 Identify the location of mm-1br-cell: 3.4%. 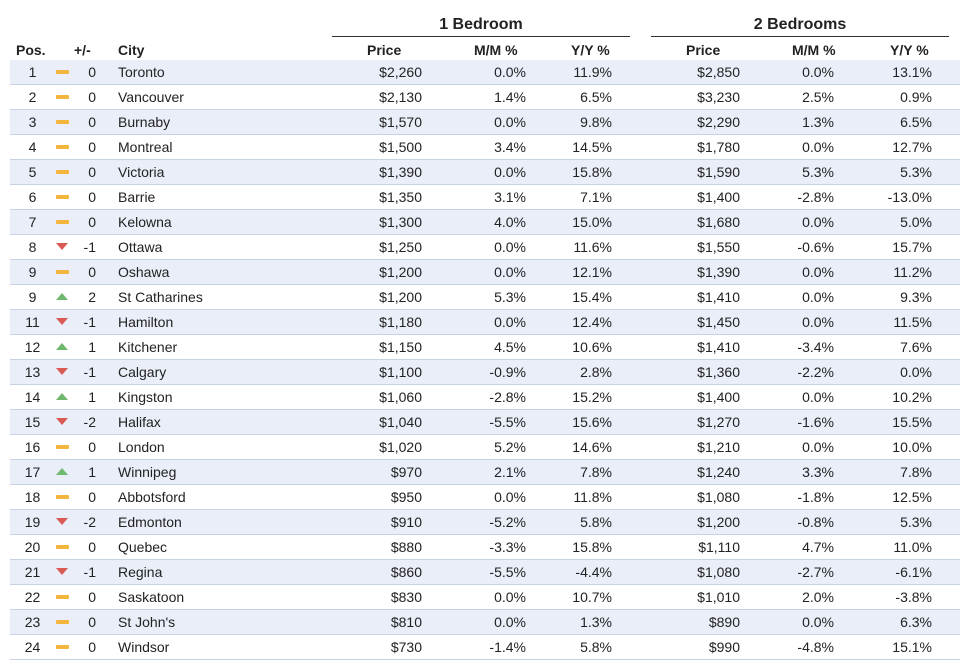
(510, 147).